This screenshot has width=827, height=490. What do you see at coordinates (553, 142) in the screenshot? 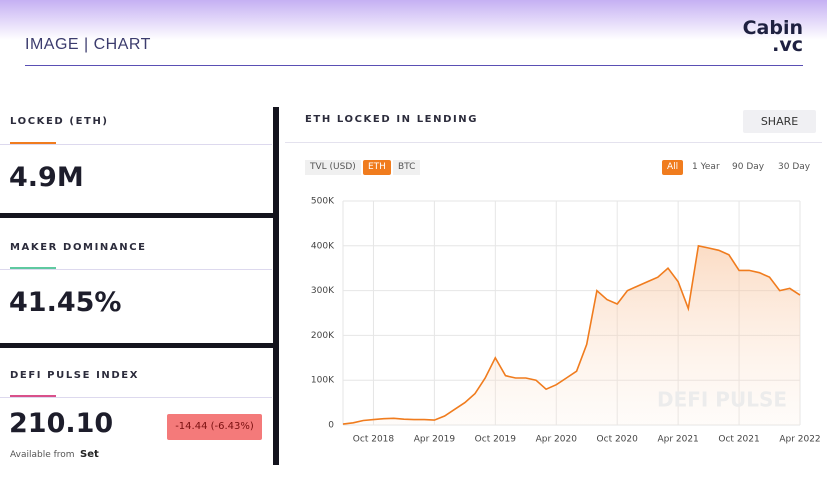
I see `panel-rule` at bounding box center [553, 142].